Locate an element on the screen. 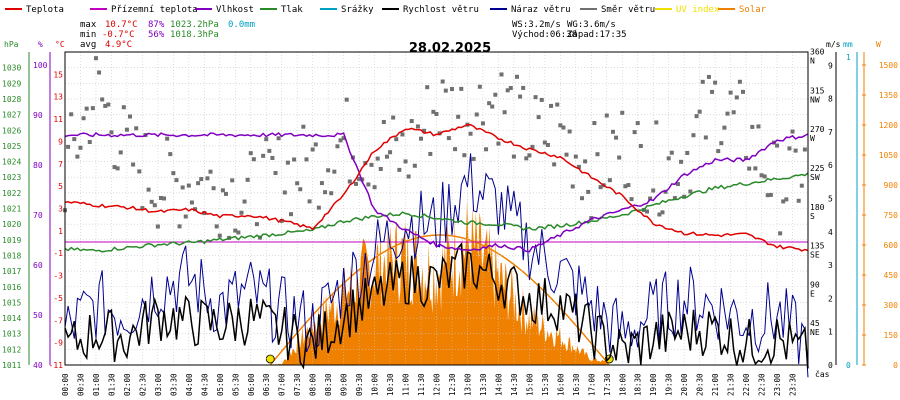 This screenshot has width=900, height=400. axis-time-tick: 08:00 is located at coordinates (313, 384).